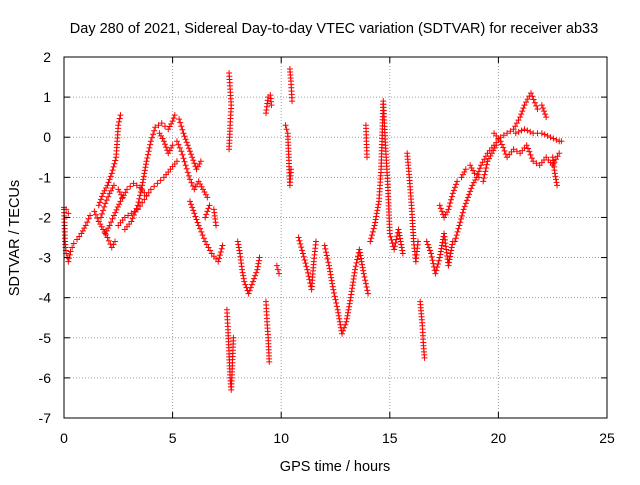 This screenshot has width=640, height=485. Describe the element at coordinates (45, 177) in the screenshot. I see `y-tick-label: -1` at that location.